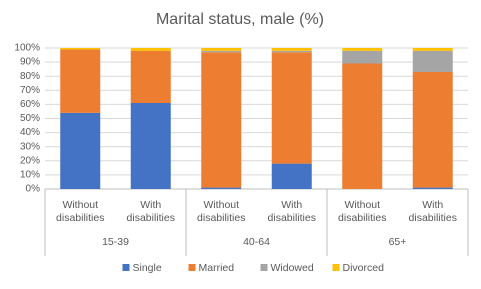  I want to click on y-tick-label: 100%, so click(27, 48).